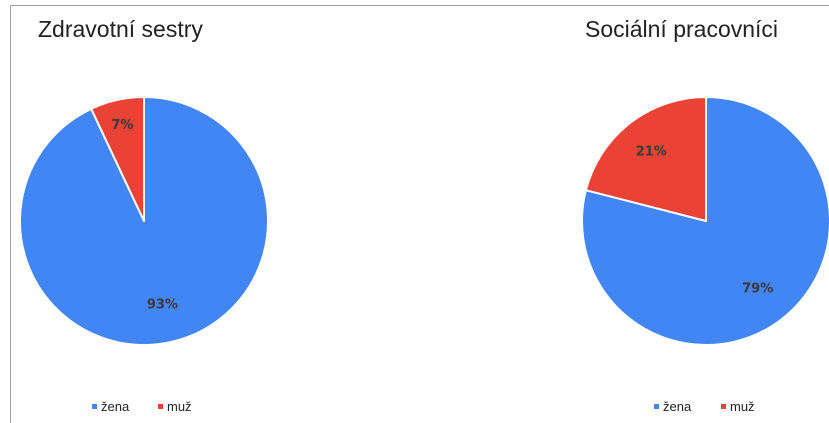  I want to click on slice-label-zena: 93%, so click(162, 304).